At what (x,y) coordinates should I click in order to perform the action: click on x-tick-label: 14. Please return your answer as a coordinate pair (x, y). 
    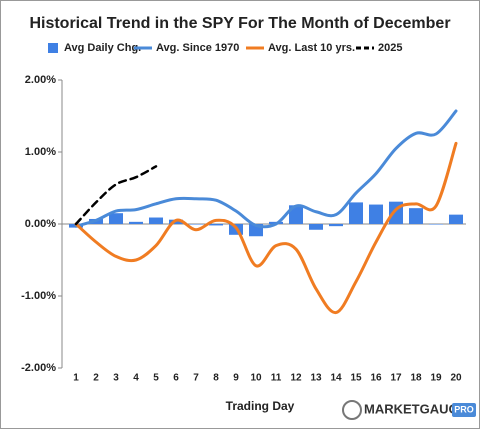
    Looking at the image, I should click on (336, 378).